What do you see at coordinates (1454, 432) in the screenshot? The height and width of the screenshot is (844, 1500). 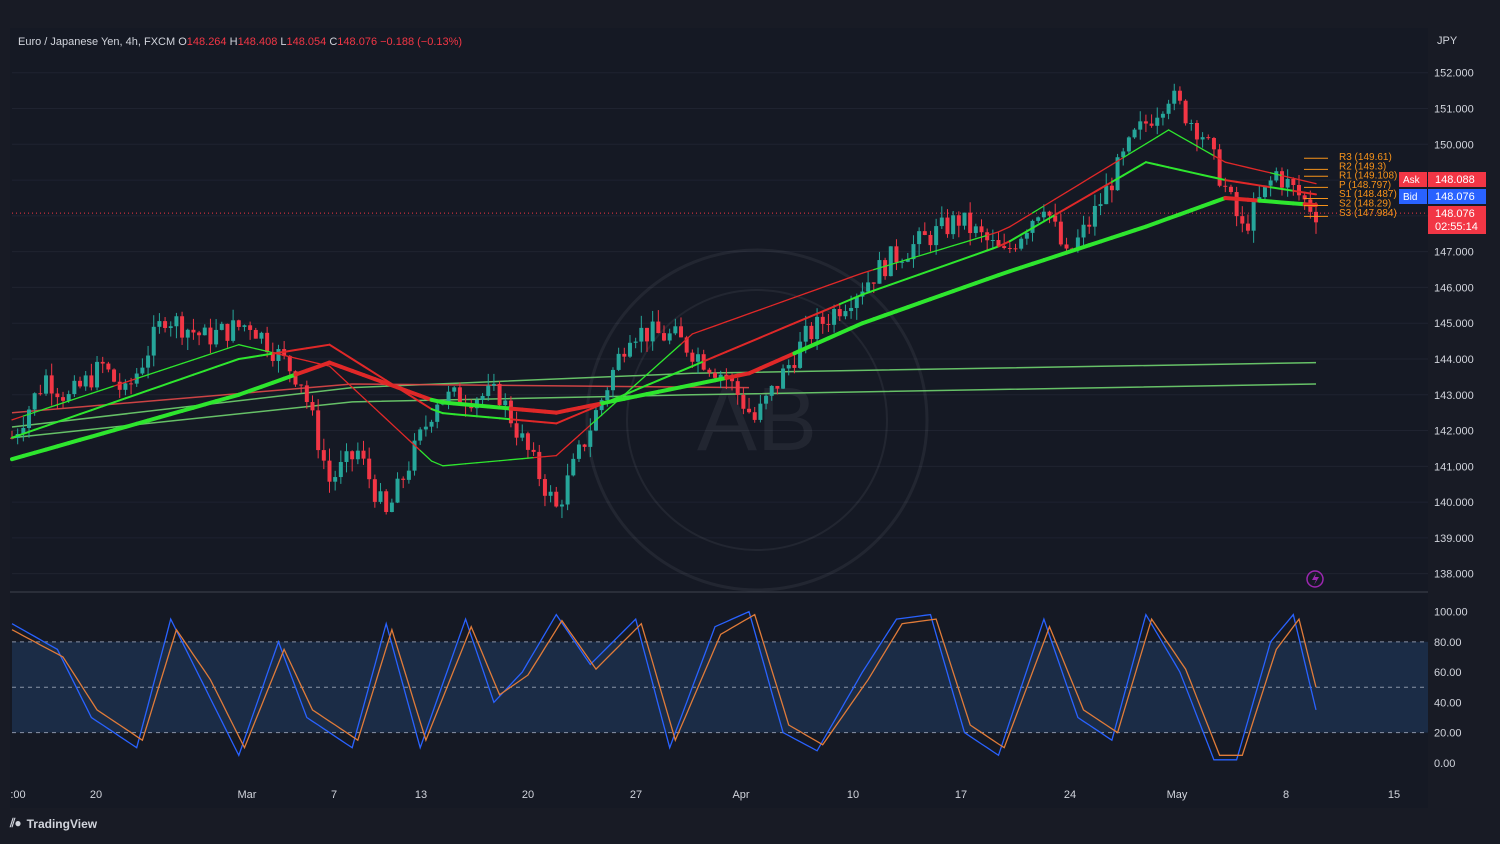 I see `price-tick-label: 142.000` at bounding box center [1454, 432].